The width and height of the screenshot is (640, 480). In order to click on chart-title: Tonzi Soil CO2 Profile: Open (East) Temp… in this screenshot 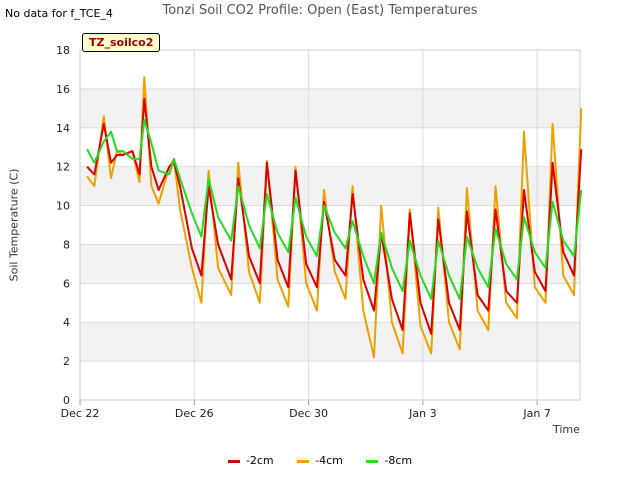, I will do `click(320, 10)`.